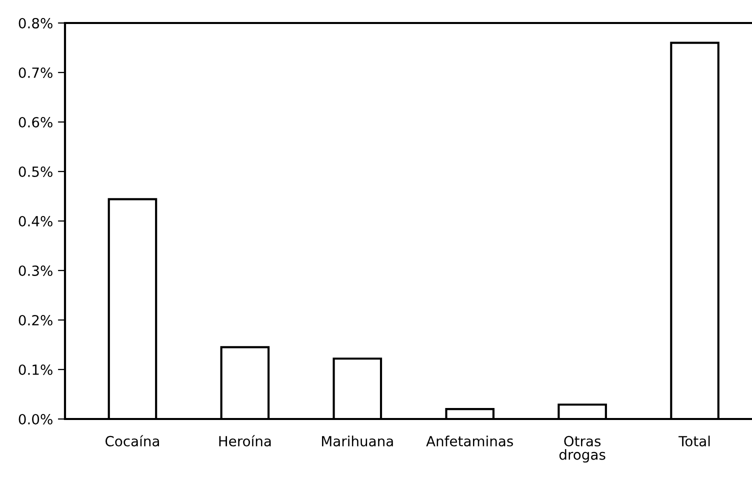 Image resolution: width=752 pixels, height=478 pixels. I want to click on y-tick-label: 0.7%, so click(35, 72).